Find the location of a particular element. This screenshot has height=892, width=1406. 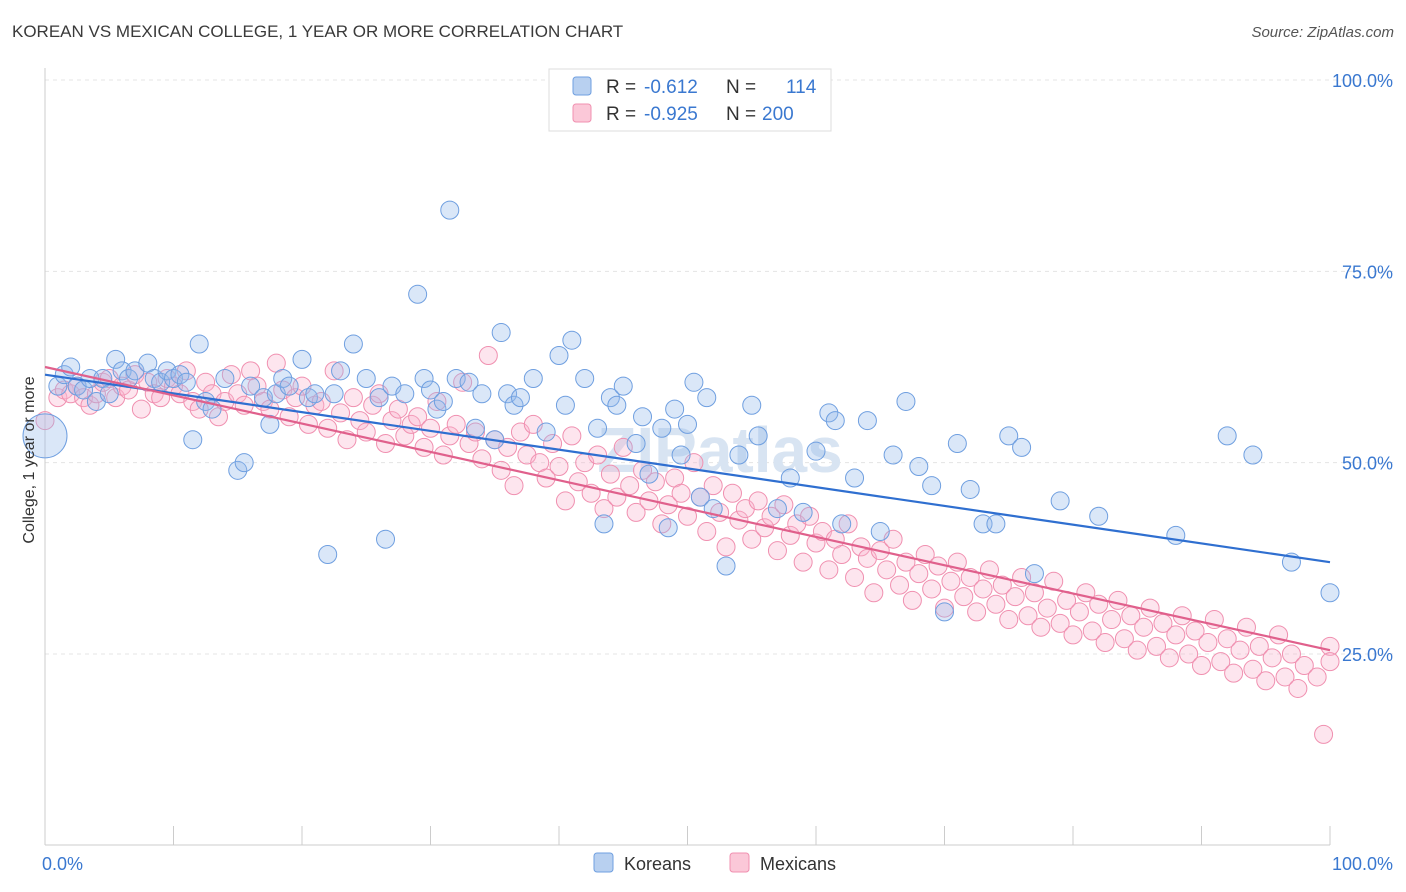

mexicans-swatch is located at coordinates (582, 113).